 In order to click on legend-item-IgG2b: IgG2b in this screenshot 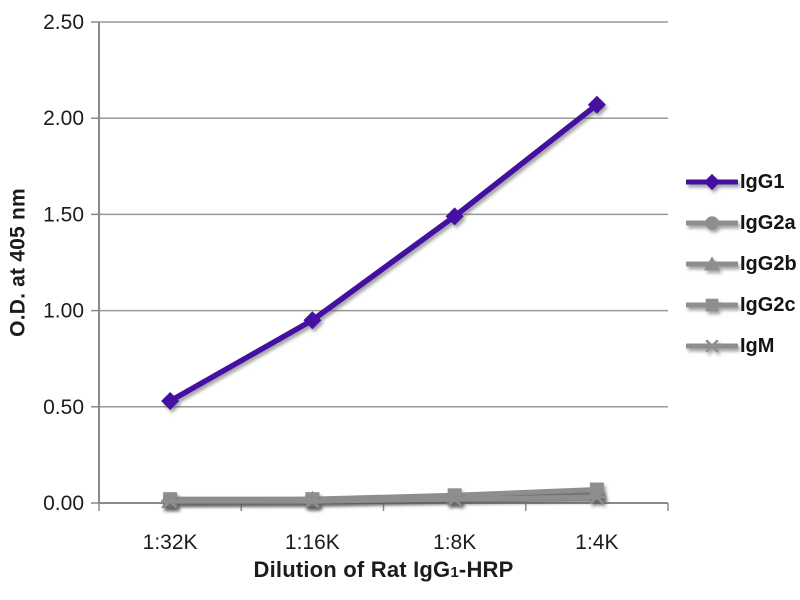, I will do `click(741, 264)`.